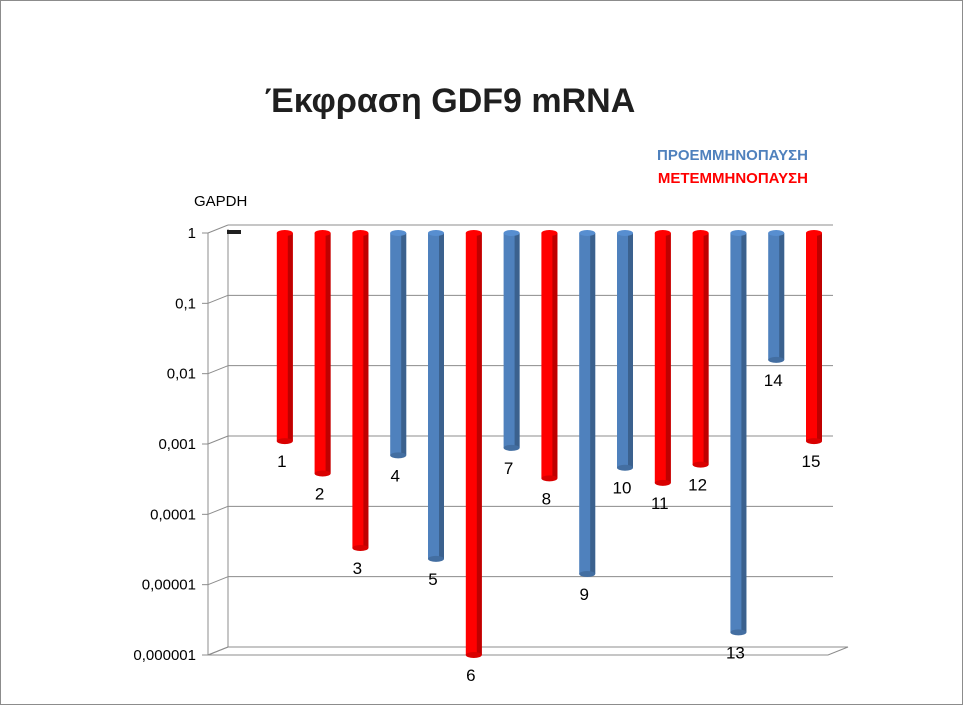 The height and width of the screenshot is (705, 963). Describe the element at coordinates (432, 579) in the screenshot. I see `bar-label-5: 5` at that location.